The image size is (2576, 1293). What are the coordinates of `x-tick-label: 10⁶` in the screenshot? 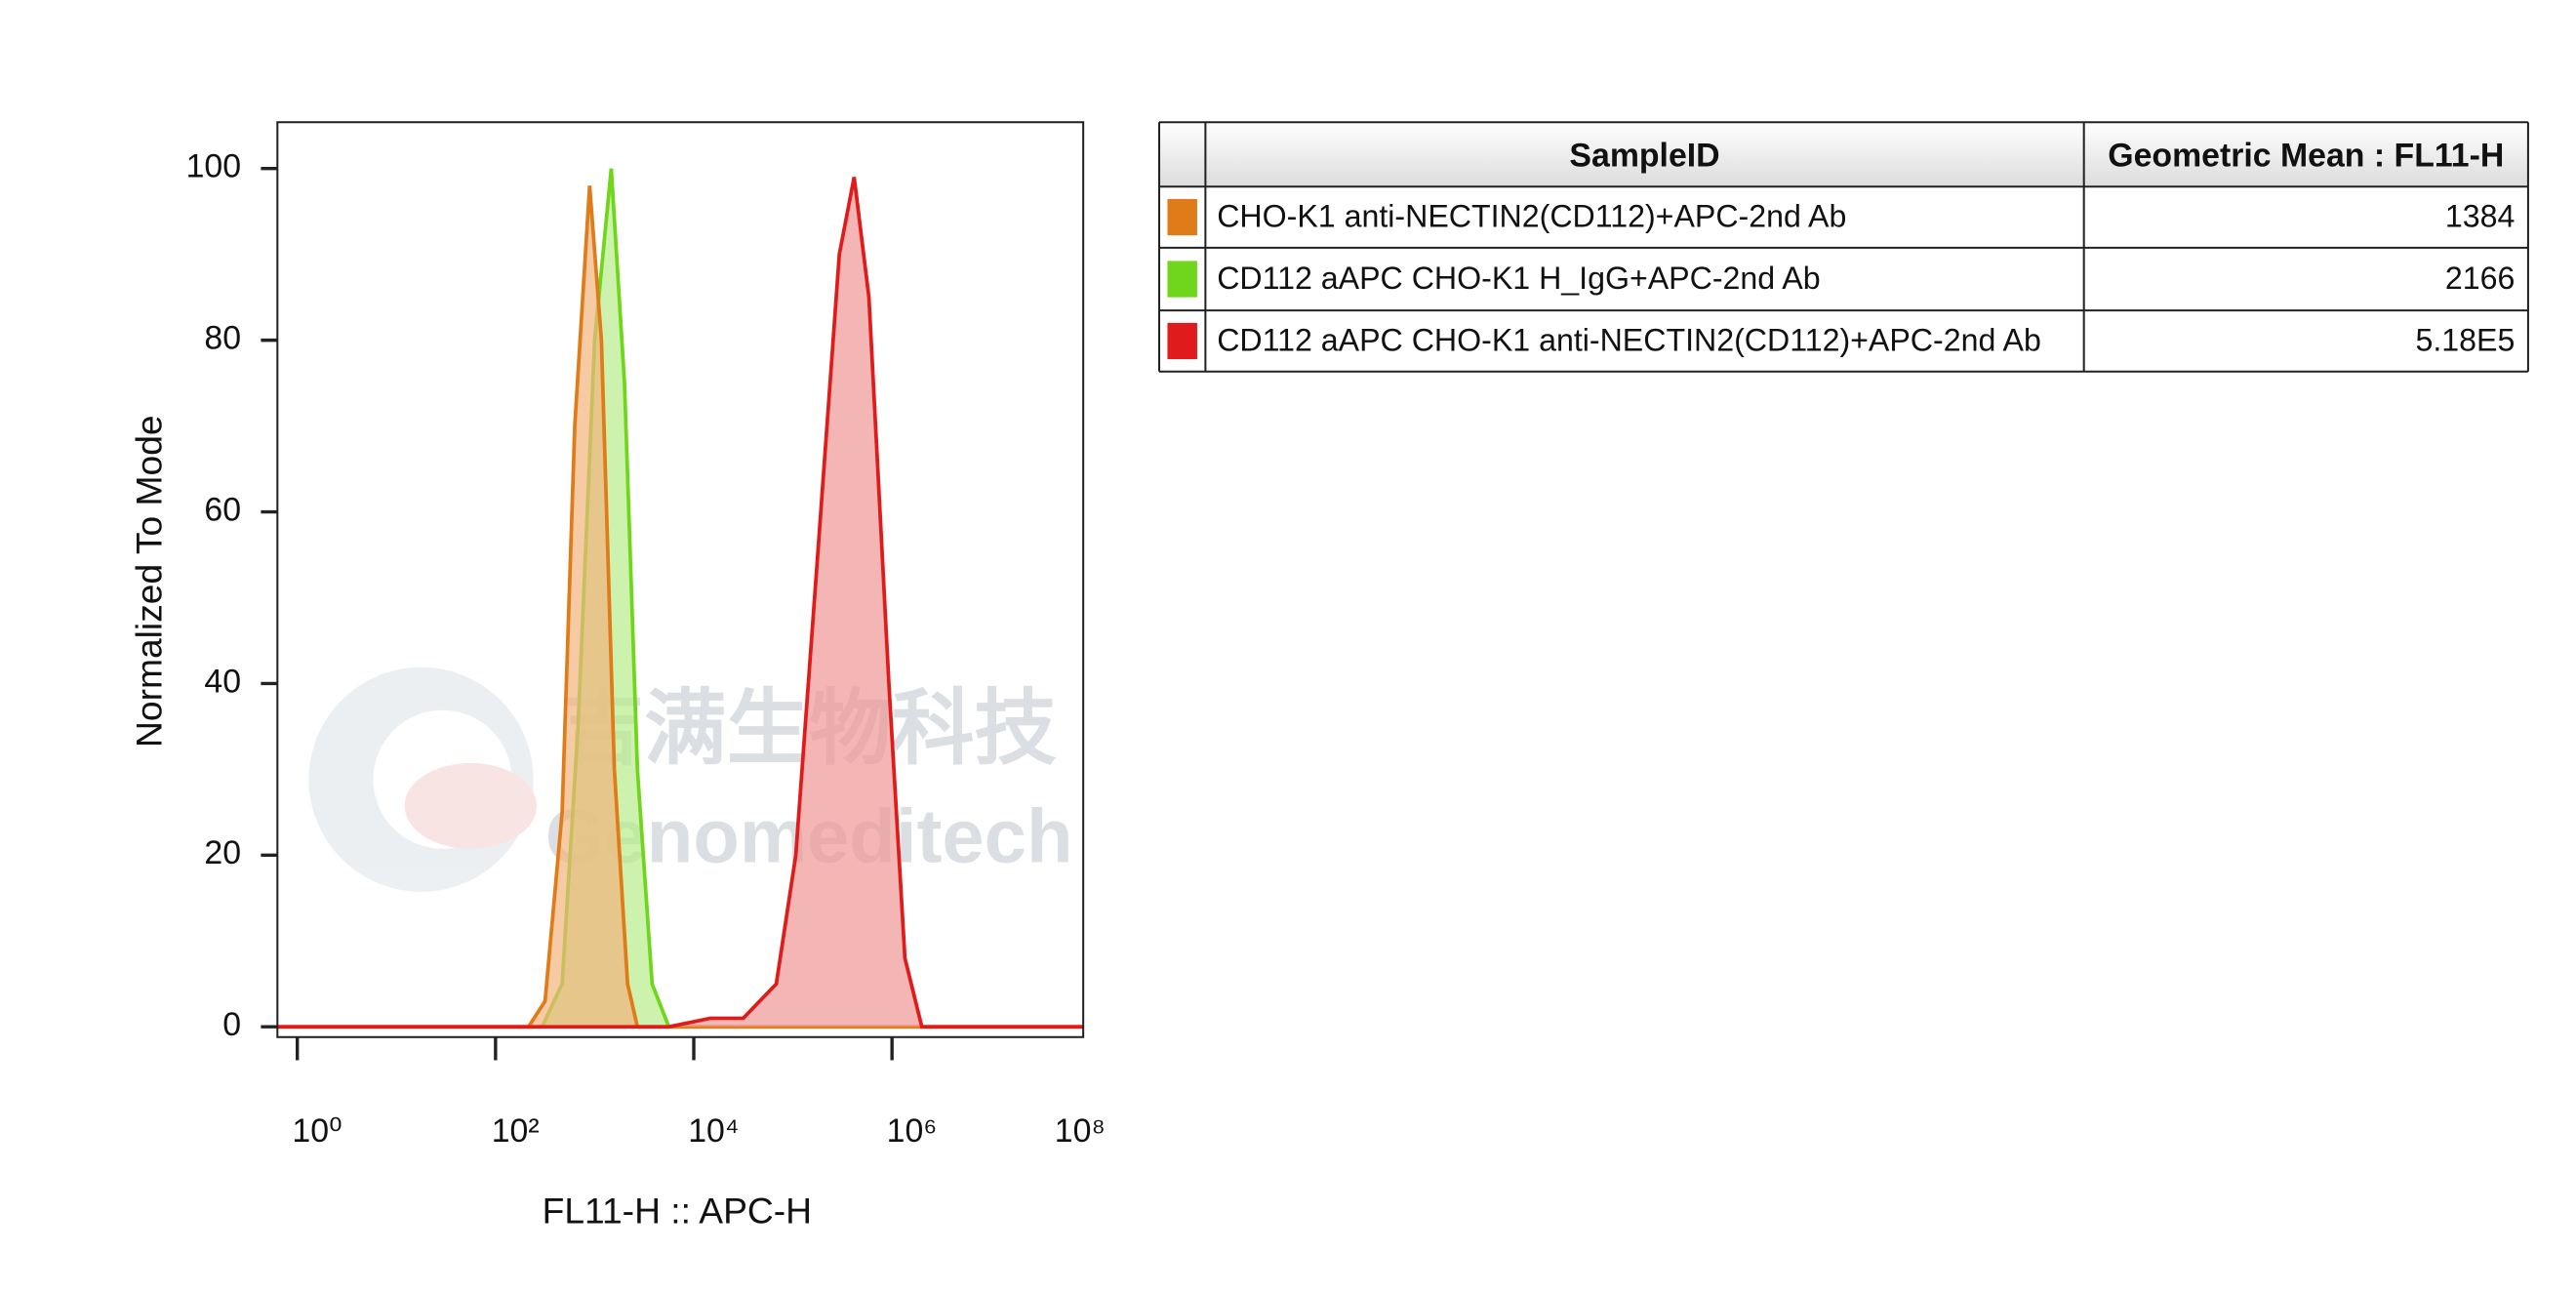 It's located at (912, 1131).